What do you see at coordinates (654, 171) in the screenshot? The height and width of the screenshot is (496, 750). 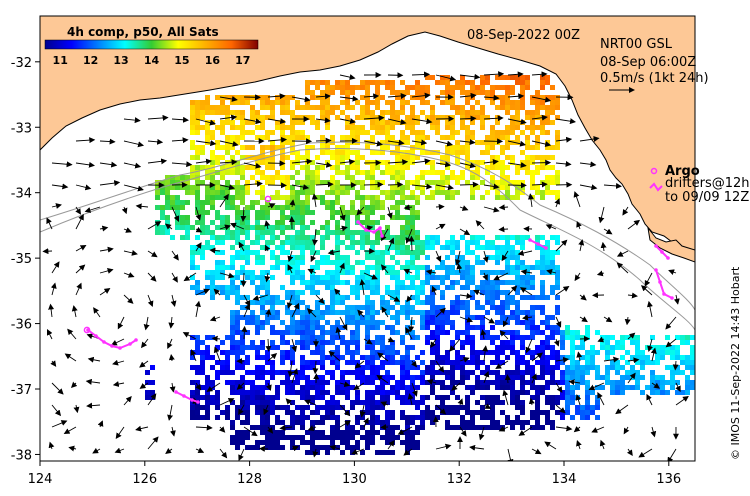 I see `argo-marker-icon` at bounding box center [654, 171].